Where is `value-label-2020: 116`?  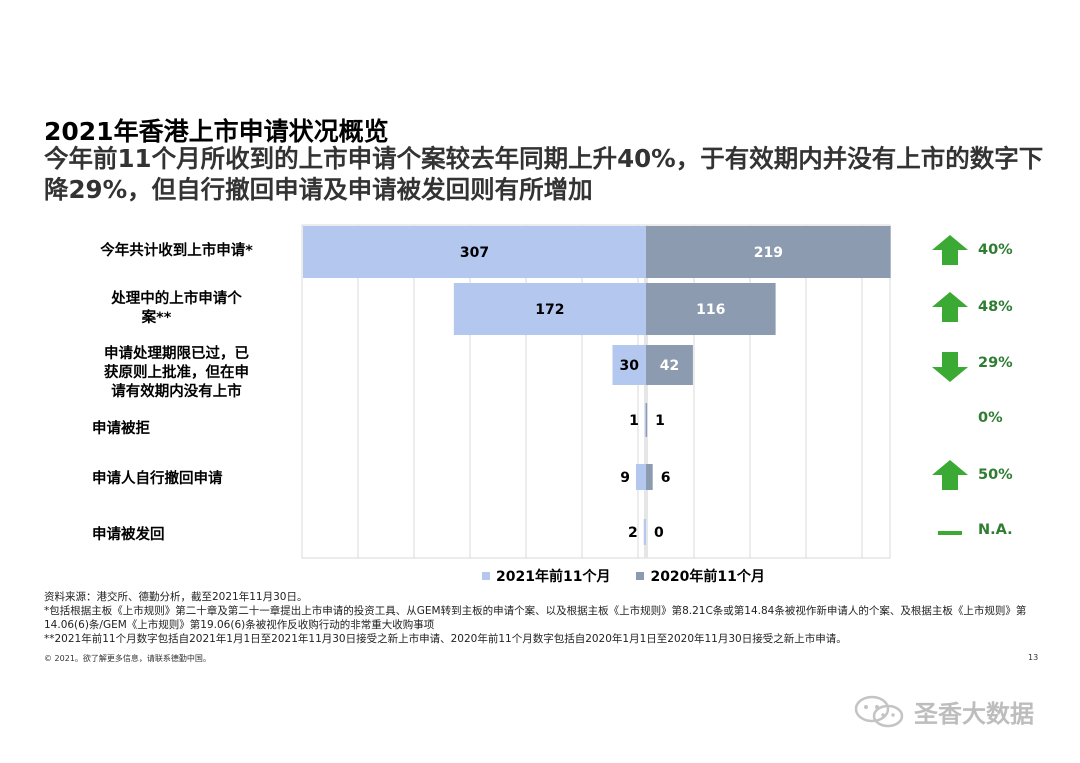 value-label-2020: 116 is located at coordinates (710, 310).